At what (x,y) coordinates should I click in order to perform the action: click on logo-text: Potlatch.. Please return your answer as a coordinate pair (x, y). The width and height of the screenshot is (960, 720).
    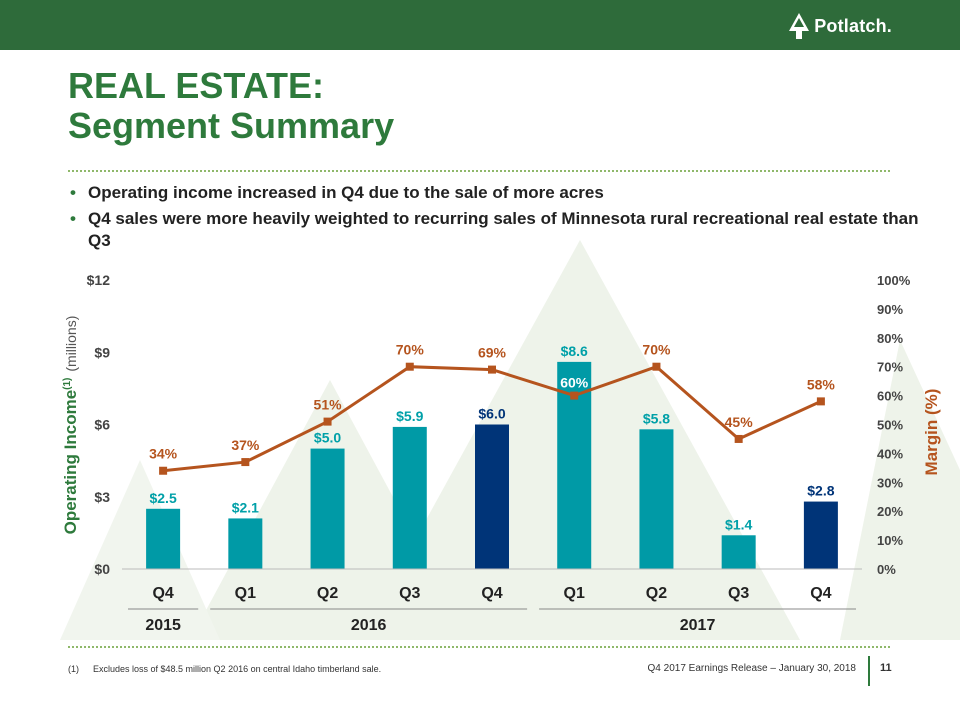
    Looking at the image, I should click on (853, 25).